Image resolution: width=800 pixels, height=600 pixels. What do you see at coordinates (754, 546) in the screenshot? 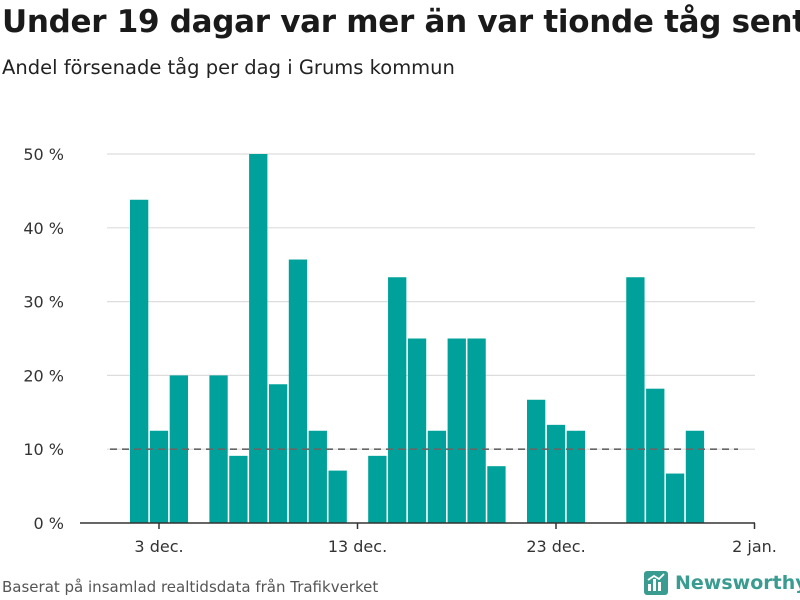
I see `x-tick-label: 2 jan.` at bounding box center [754, 546].